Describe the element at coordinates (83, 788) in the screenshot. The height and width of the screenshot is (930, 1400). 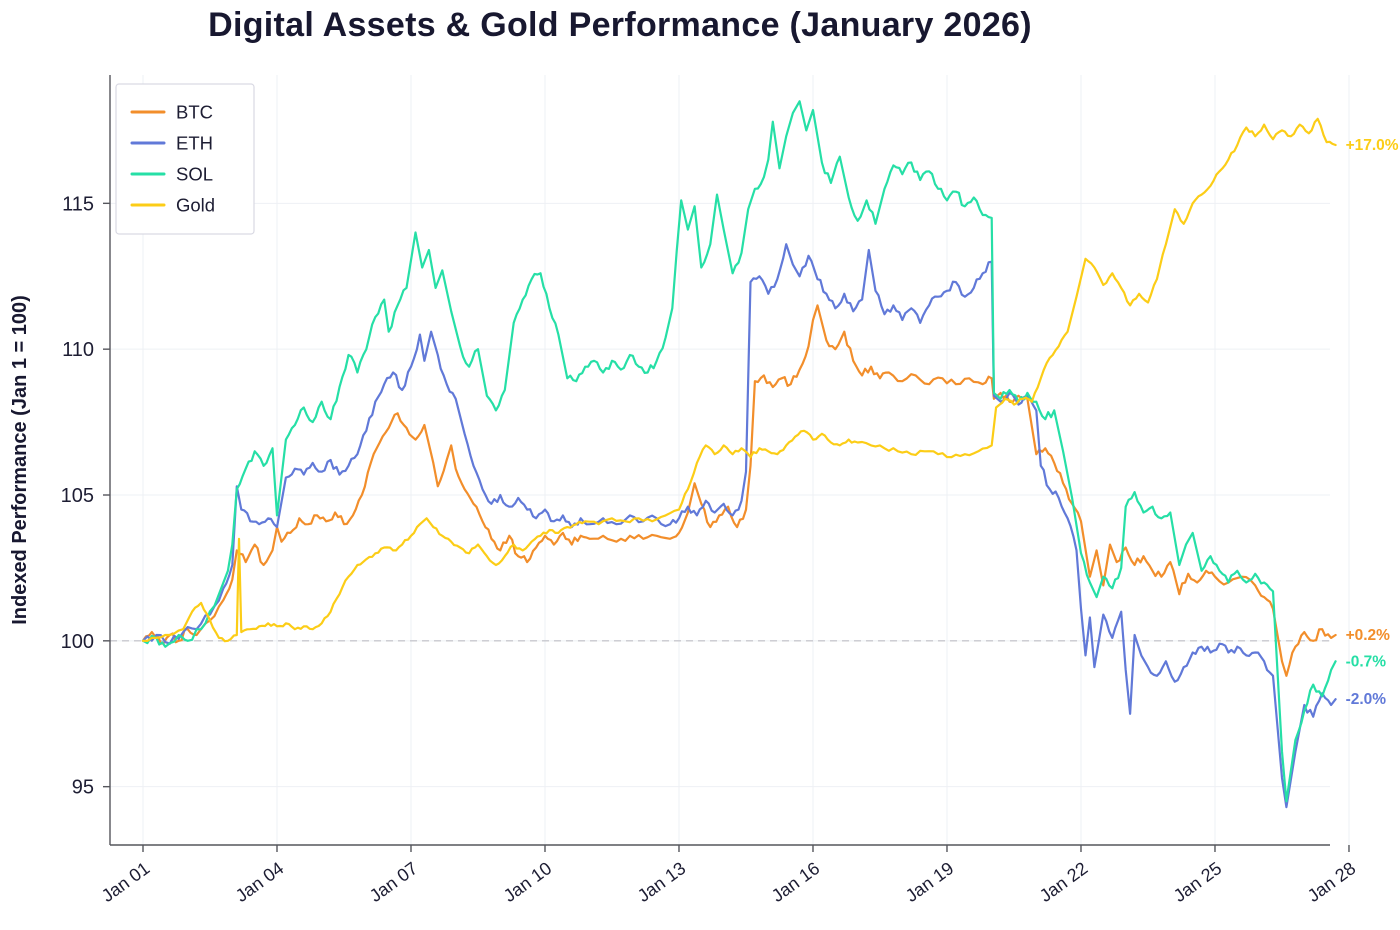
I see `y-tick-label: 95` at that location.